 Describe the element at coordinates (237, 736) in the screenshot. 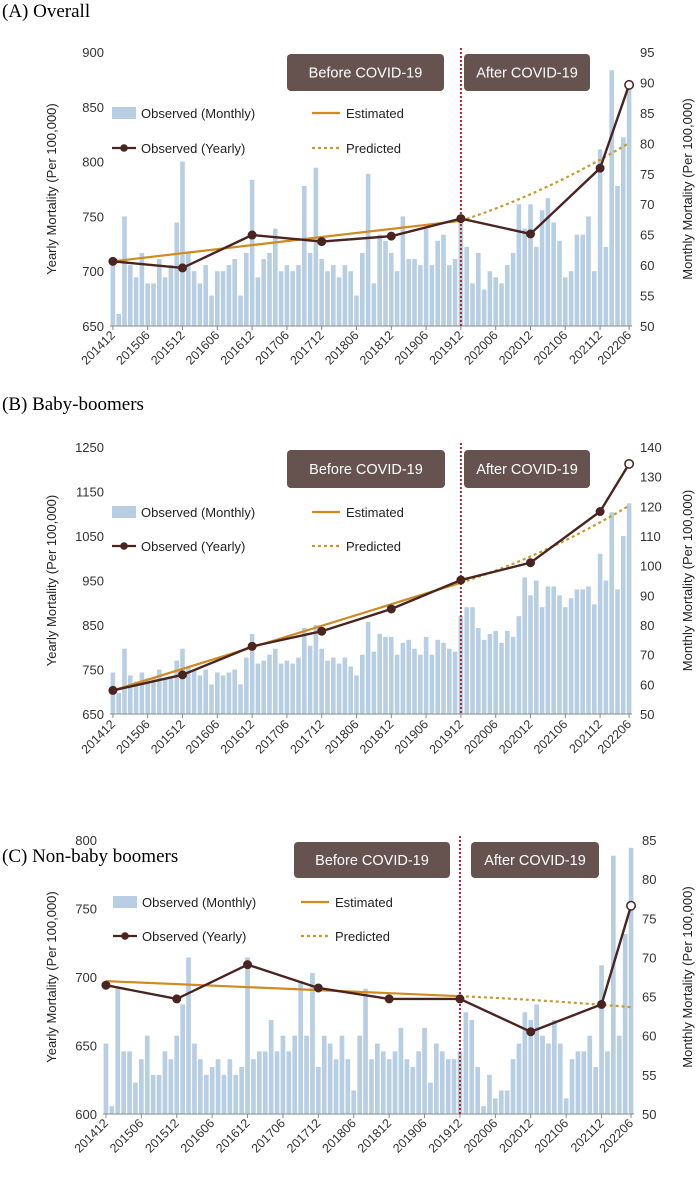

I see `x-tick-label: 201612` at that location.